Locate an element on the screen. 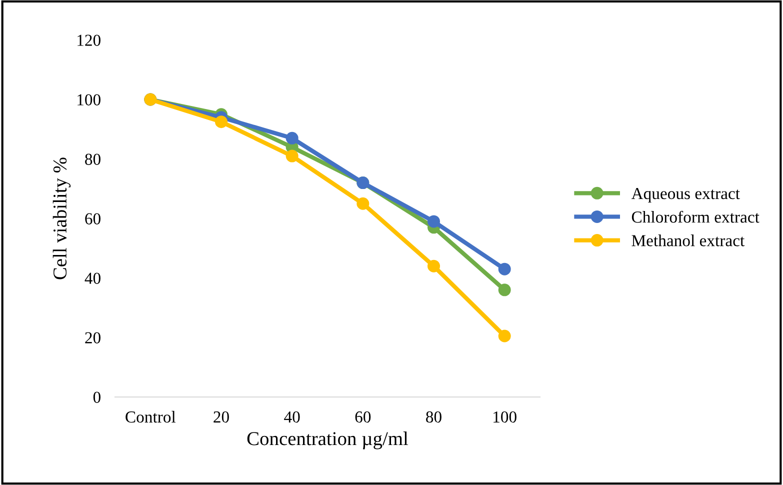 Image resolution: width=783 pixels, height=485 pixels. x-axis-title: Concentration µg/ml is located at coordinates (327, 441).